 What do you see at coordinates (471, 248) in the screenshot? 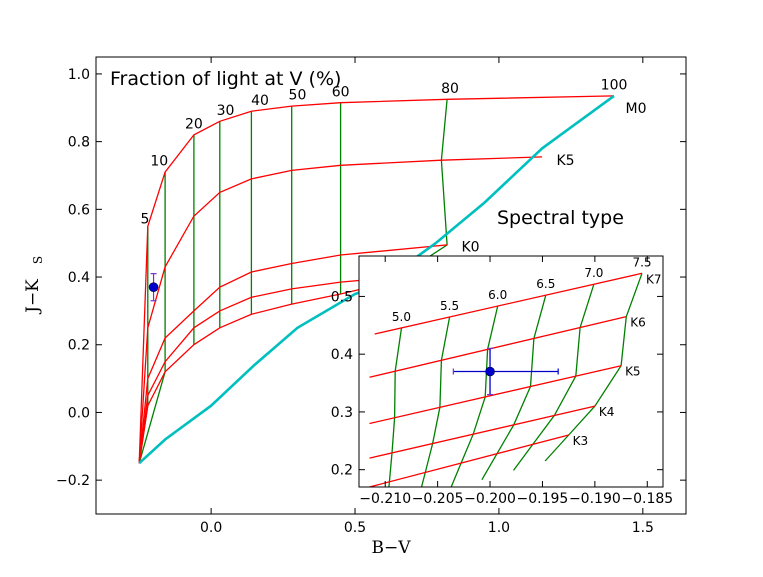
I see `spectral-label-K0: K0` at bounding box center [471, 248].